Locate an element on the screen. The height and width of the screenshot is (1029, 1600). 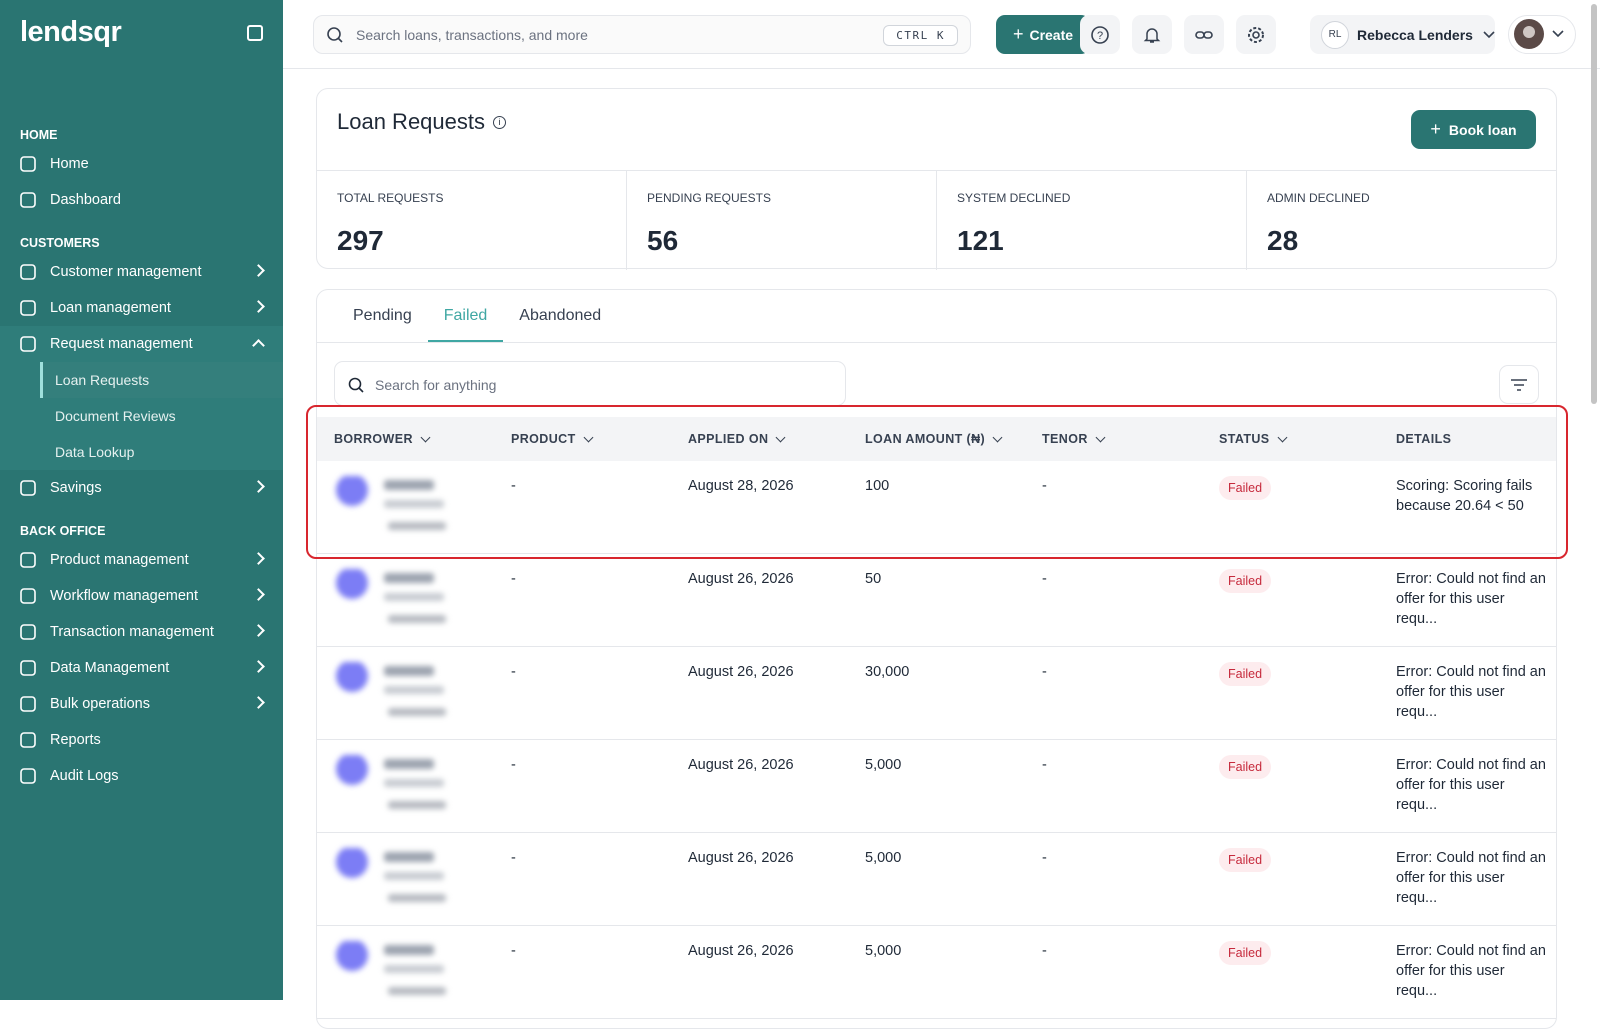
settings-button is located at coordinates (1256, 34).